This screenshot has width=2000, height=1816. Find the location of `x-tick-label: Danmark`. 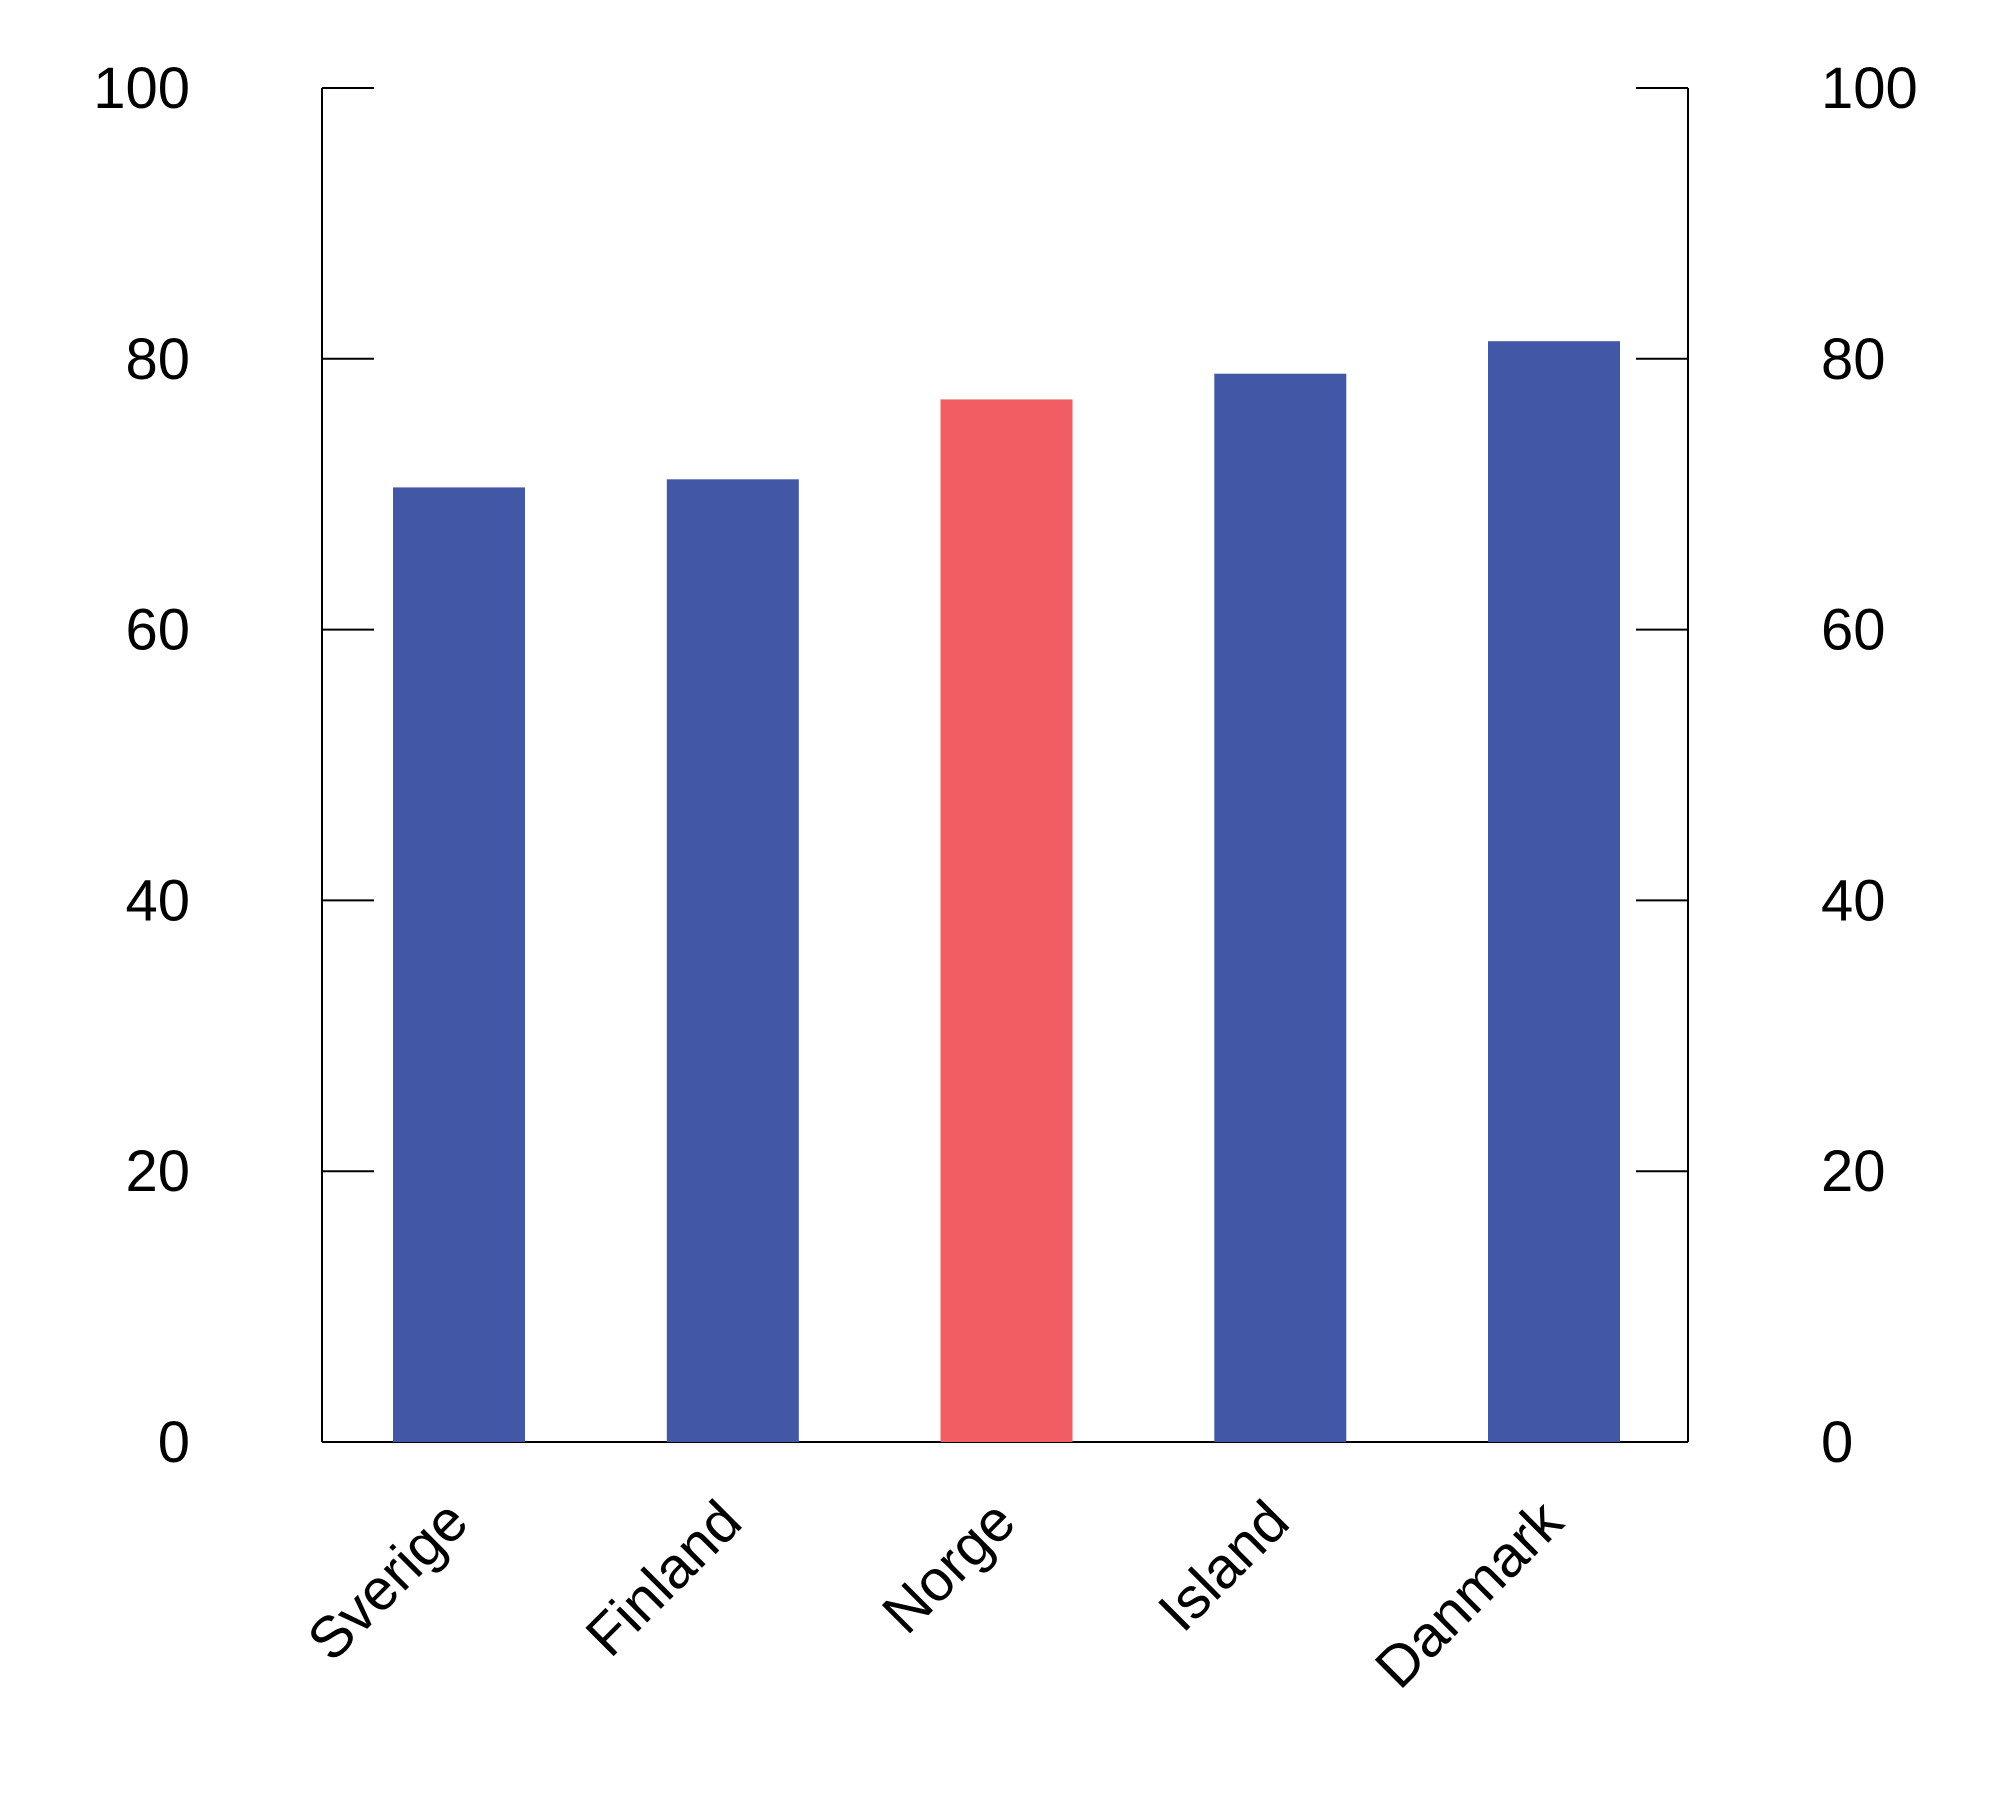

x-tick-label: Danmark is located at coordinates (1469, 1594).